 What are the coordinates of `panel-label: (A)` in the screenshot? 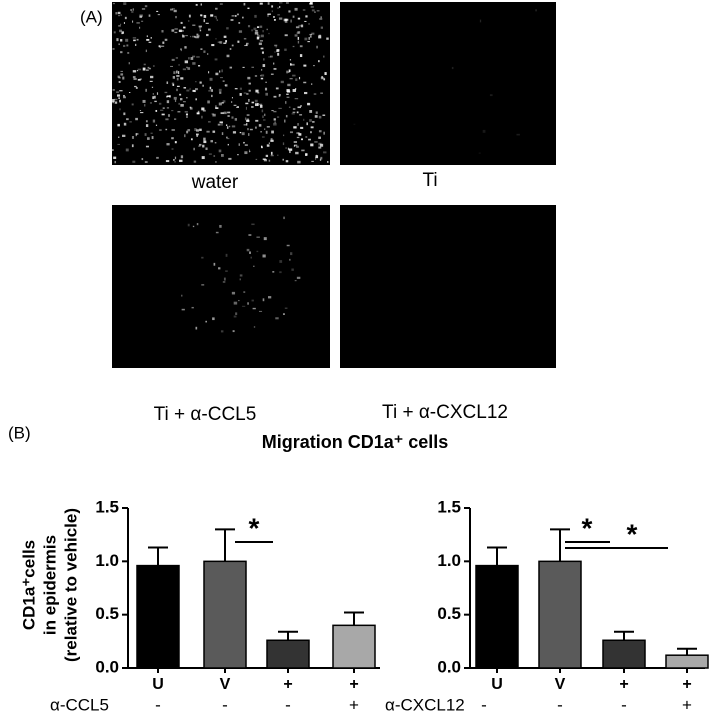 It's located at (91, 16).